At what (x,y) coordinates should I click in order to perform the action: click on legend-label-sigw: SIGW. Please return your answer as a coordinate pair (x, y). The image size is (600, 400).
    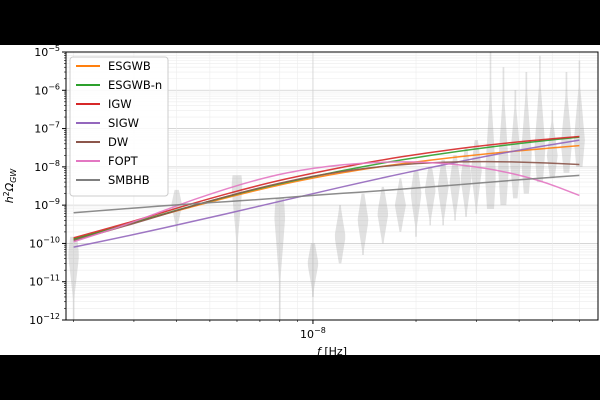
    Looking at the image, I should click on (123, 123).